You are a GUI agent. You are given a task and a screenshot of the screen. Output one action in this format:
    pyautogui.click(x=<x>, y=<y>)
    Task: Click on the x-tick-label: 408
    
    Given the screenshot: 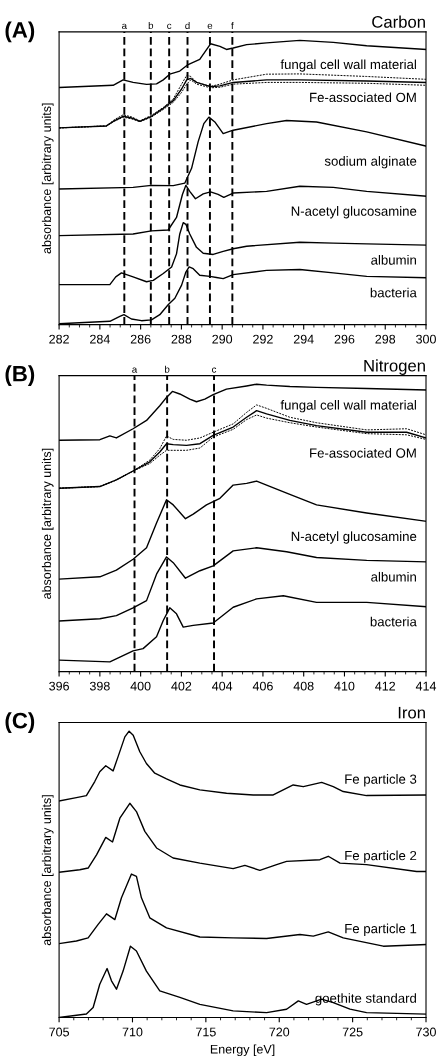 What is the action you would take?
    pyautogui.click(x=303, y=686)
    